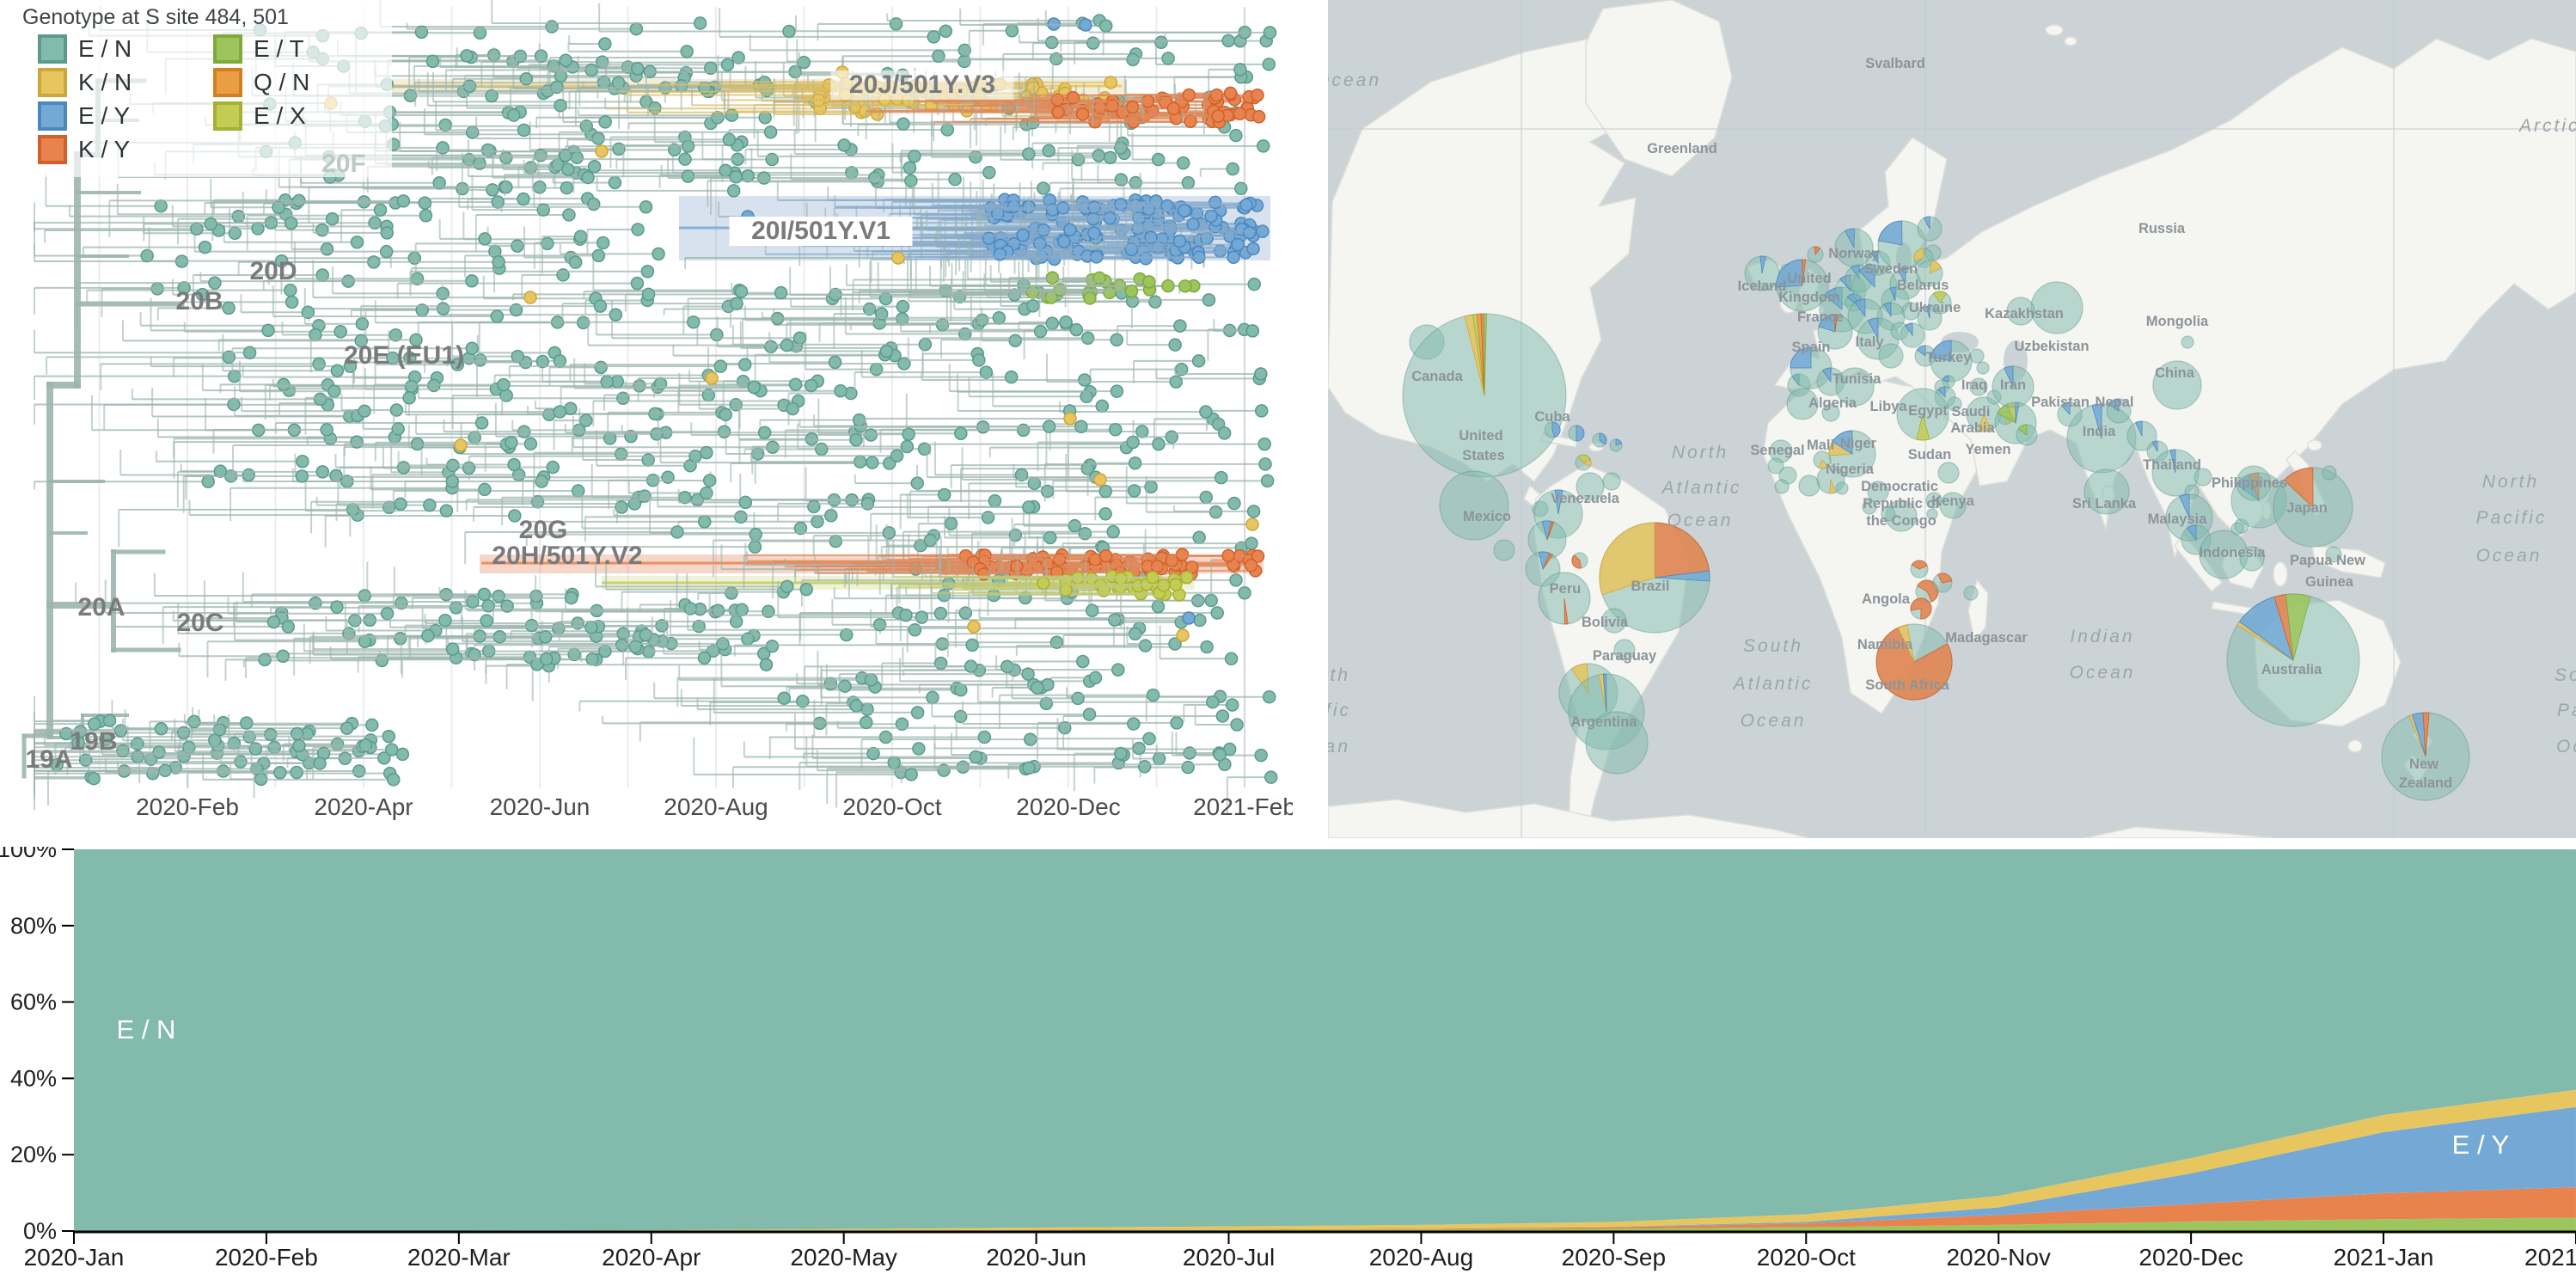 This screenshot has width=2576, height=1274. What do you see at coordinates (820, 231) in the screenshot?
I see `clade-label-20I/501Y.V1: 20I/501Y.V1` at bounding box center [820, 231].